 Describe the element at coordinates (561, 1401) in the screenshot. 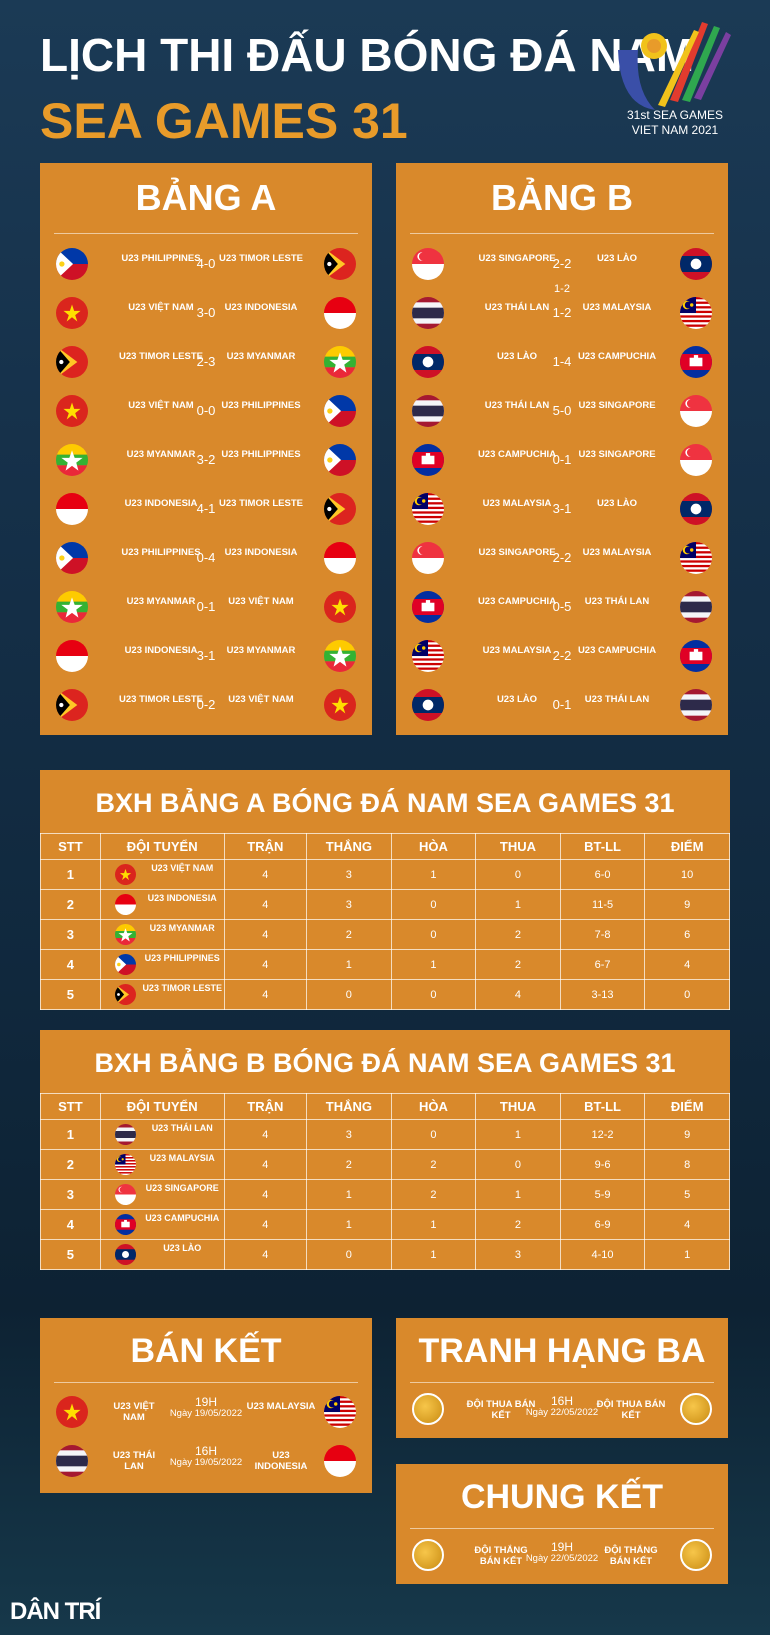

I see `match-hour: 16H` at that location.